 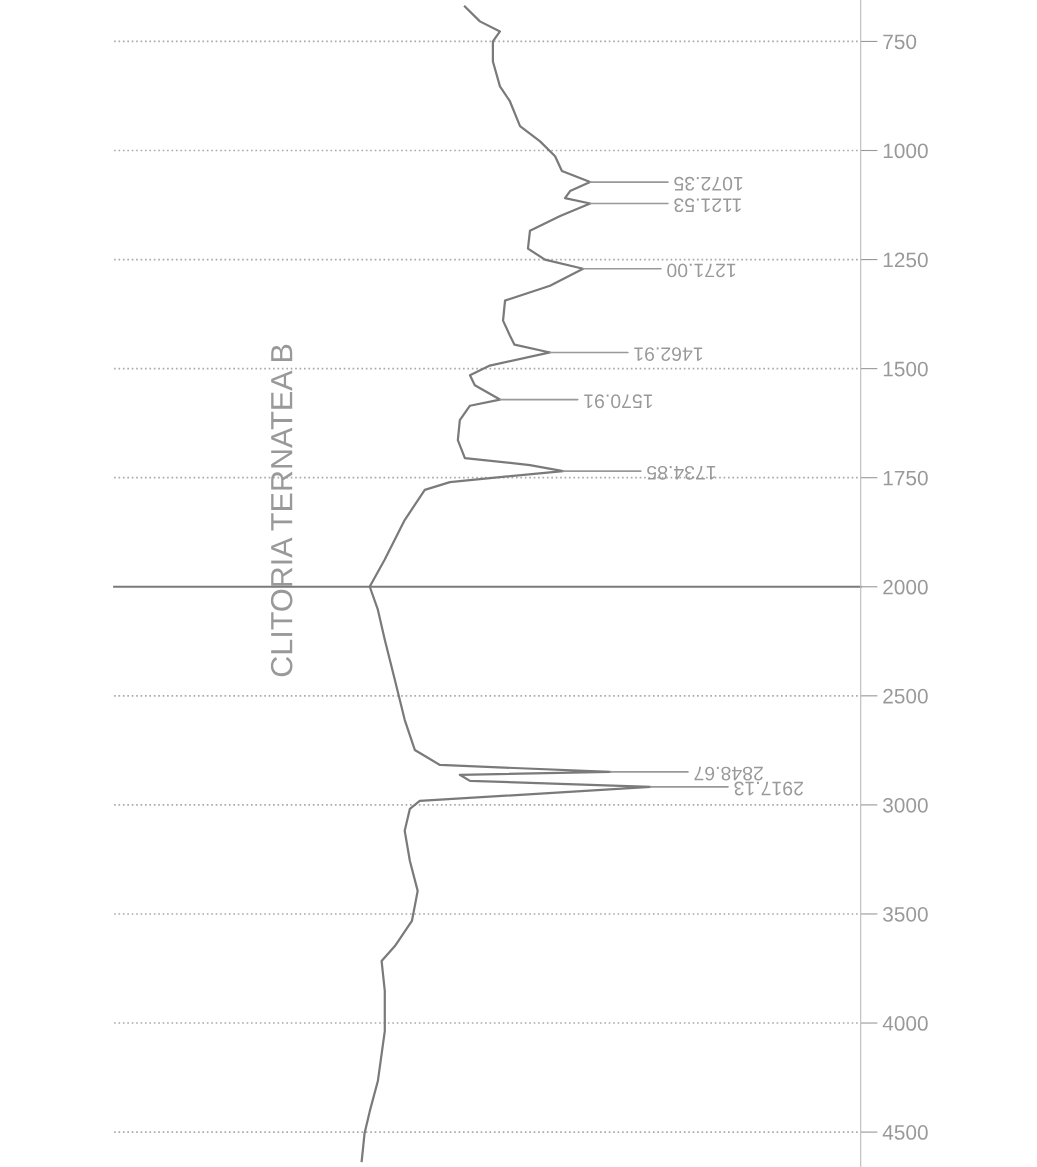 What do you see at coordinates (900, 42) in the screenshot?
I see `y-tick-label: 750` at bounding box center [900, 42].